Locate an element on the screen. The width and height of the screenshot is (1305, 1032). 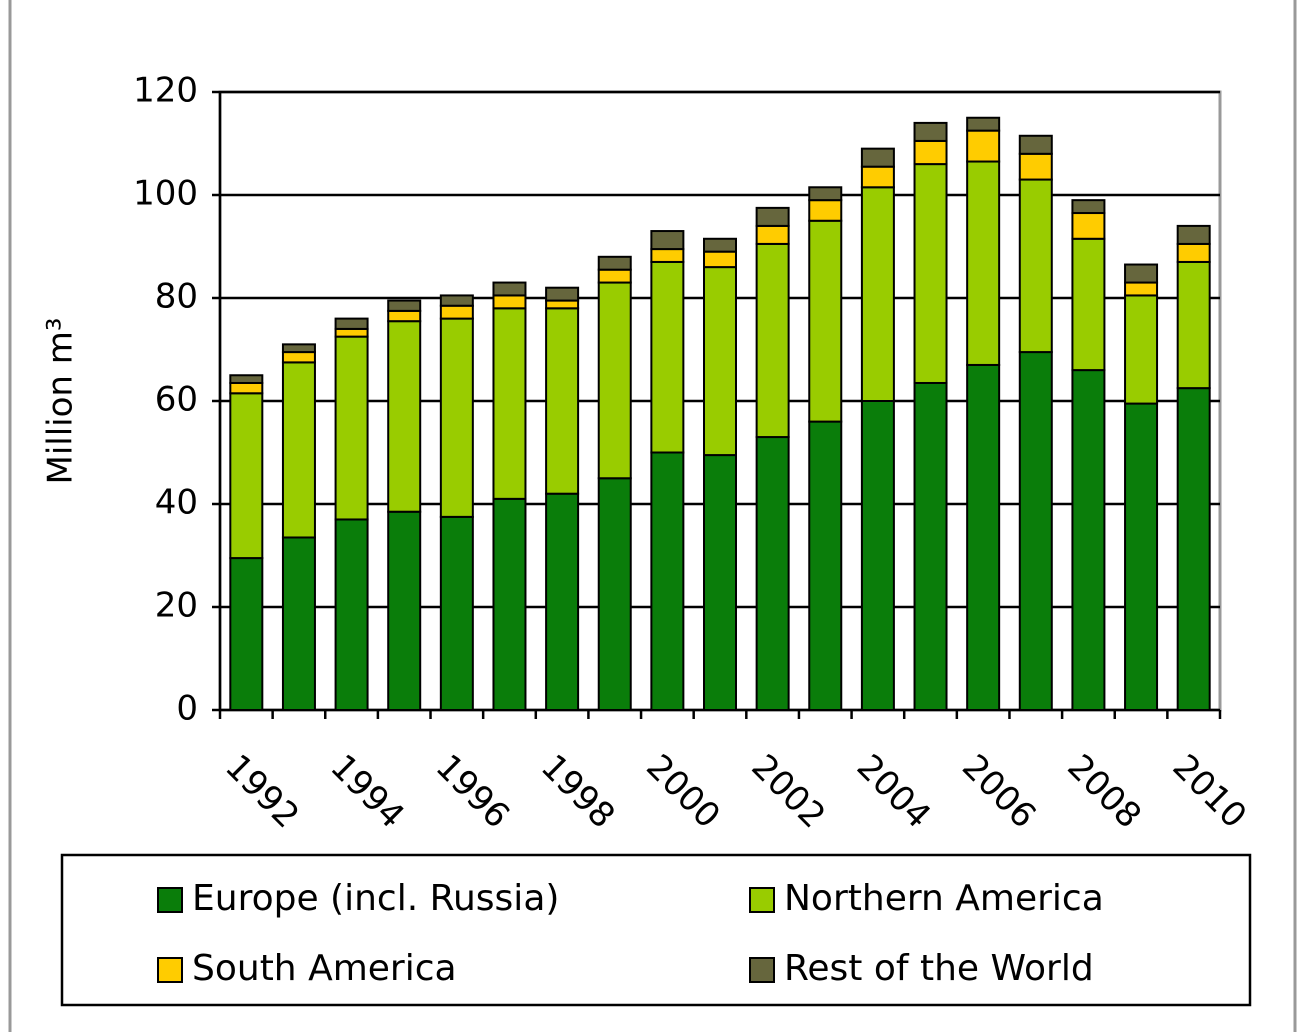
legend-label: Northern America is located at coordinates (944, 898).